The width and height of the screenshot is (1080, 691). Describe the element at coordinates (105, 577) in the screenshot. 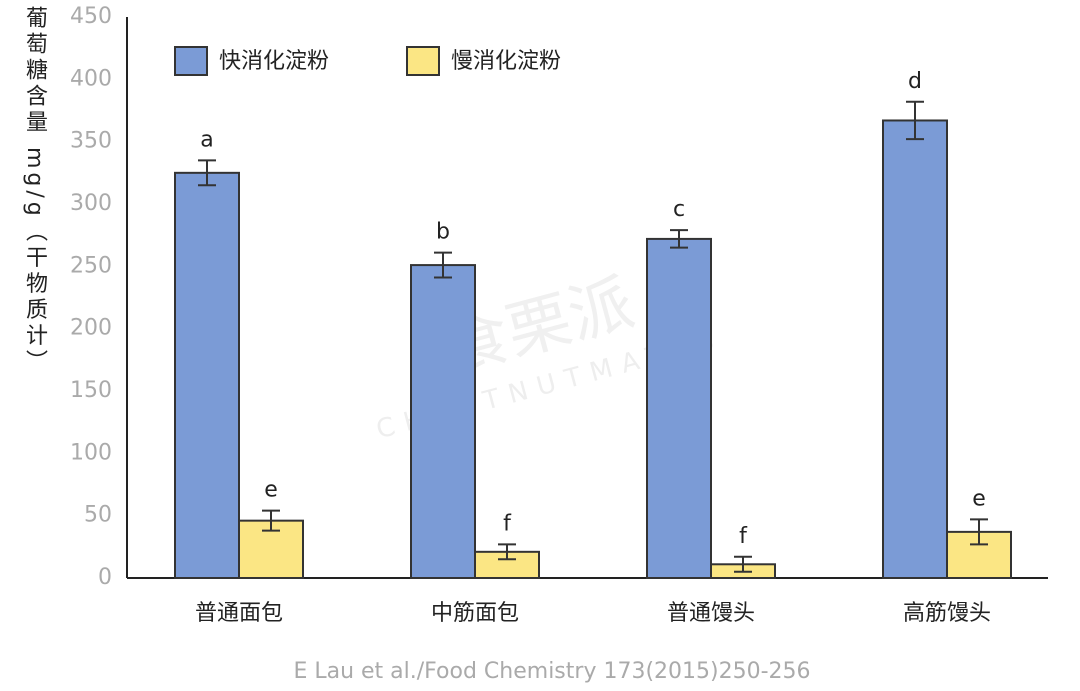

I see `y-tick-label: 0` at that location.